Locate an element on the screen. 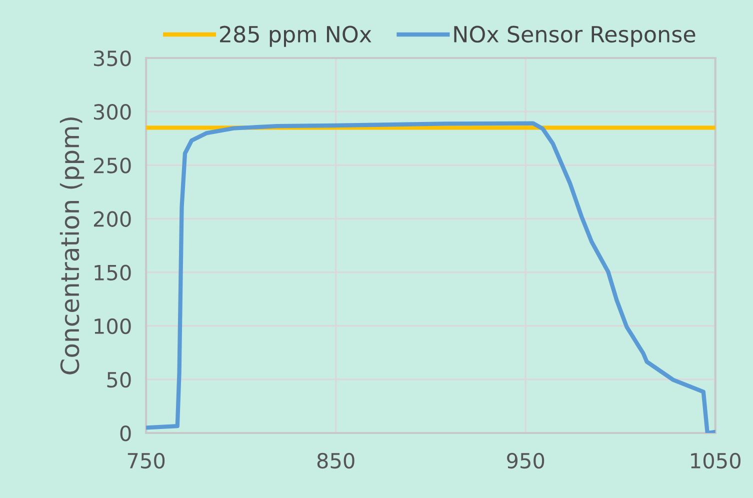 The width and height of the screenshot is (753, 498). x-tick-label: 750 is located at coordinates (146, 460).